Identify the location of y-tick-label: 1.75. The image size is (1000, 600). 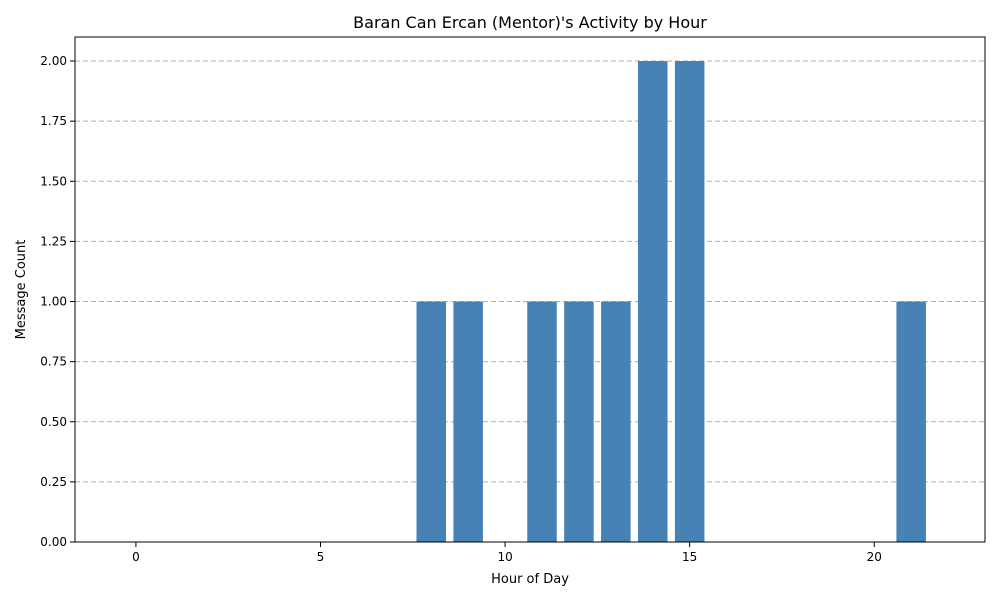
(53, 121).